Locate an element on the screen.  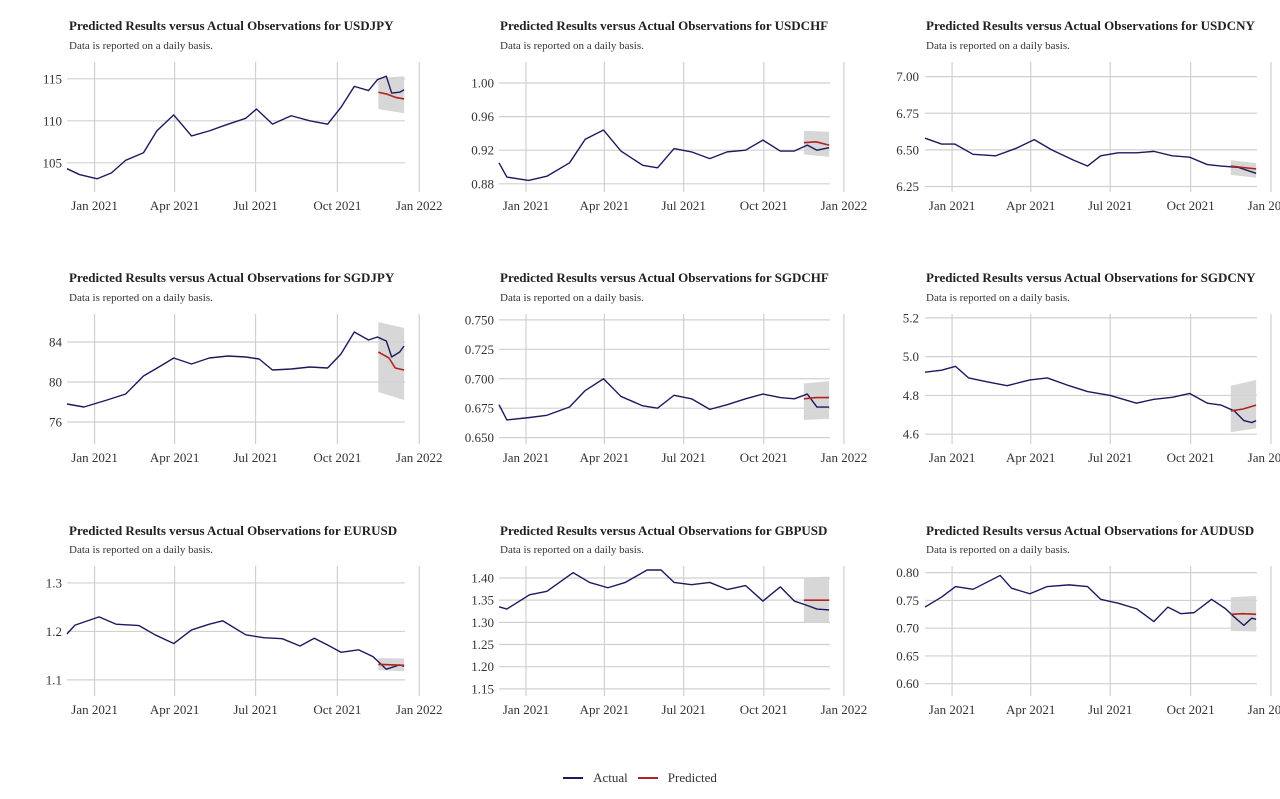
legend-label-actual: Actual is located at coordinates (610, 777).